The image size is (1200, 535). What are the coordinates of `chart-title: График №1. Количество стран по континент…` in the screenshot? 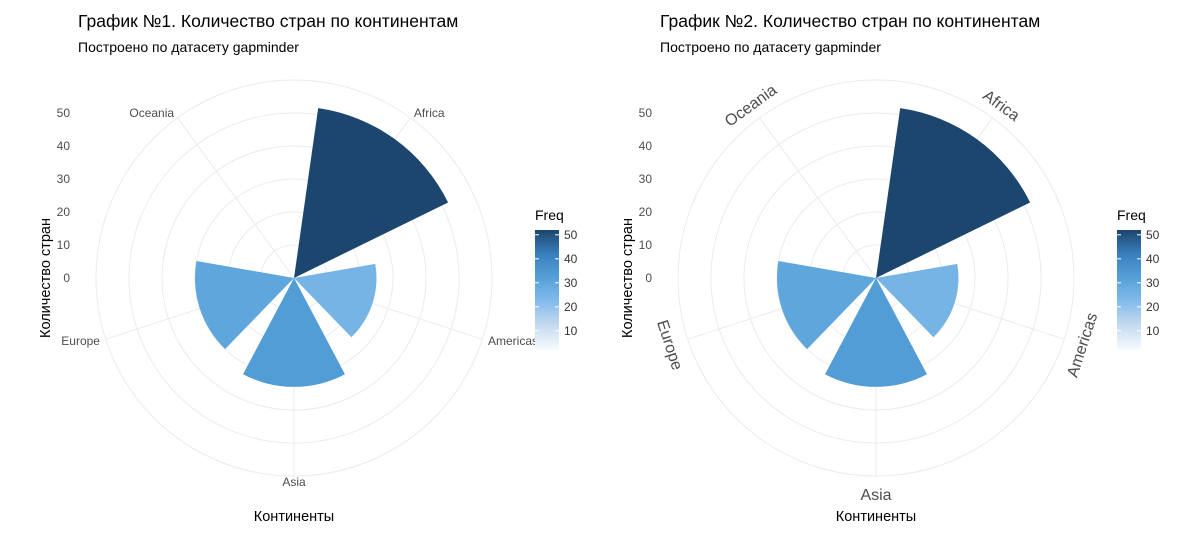 It's located at (268, 21).